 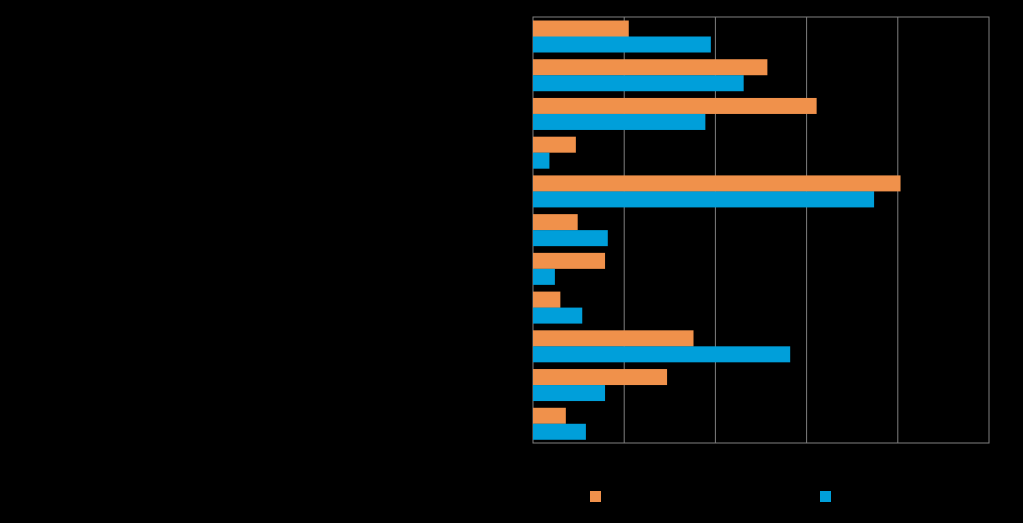 I want to click on bar-s1-c8, so click(x=547, y=299).